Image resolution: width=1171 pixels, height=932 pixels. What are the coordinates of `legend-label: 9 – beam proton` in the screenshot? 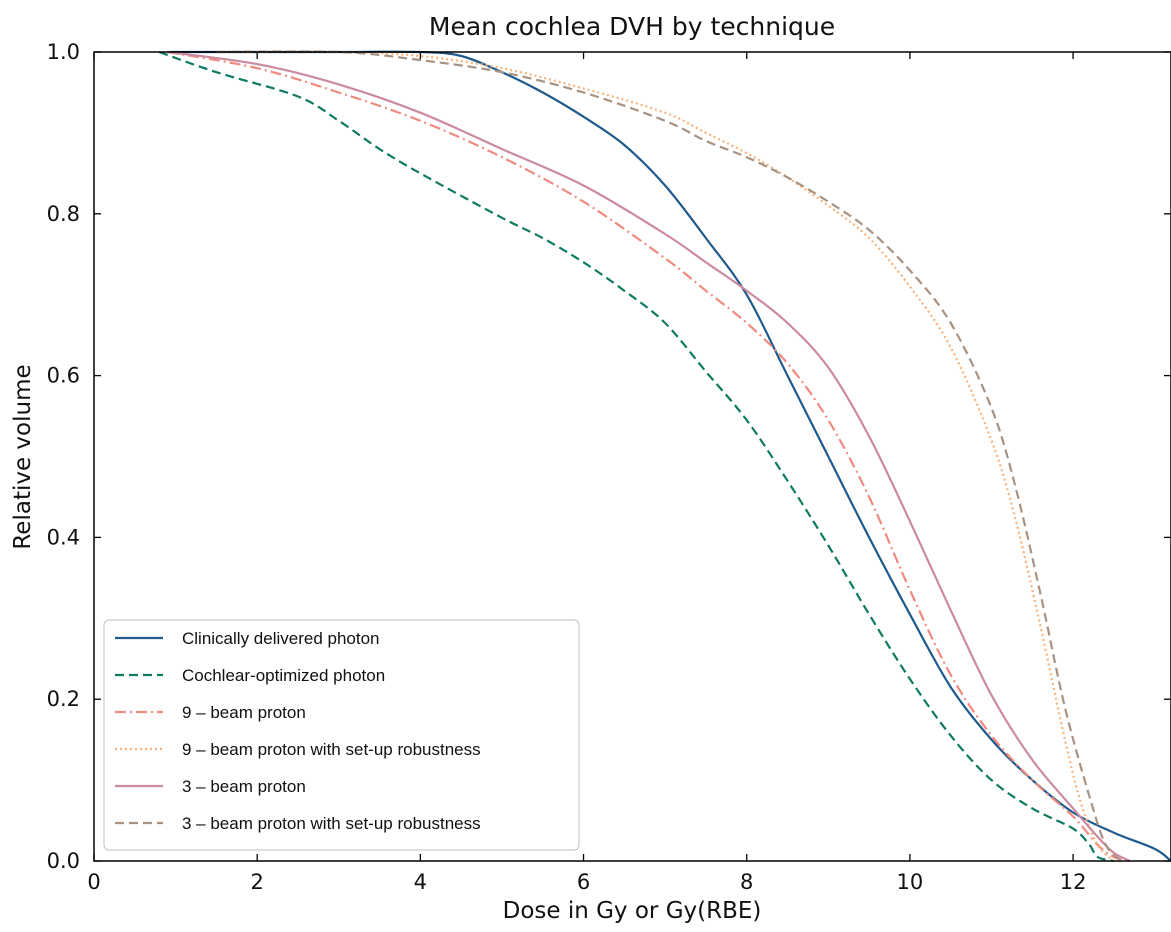 It's located at (244, 712).